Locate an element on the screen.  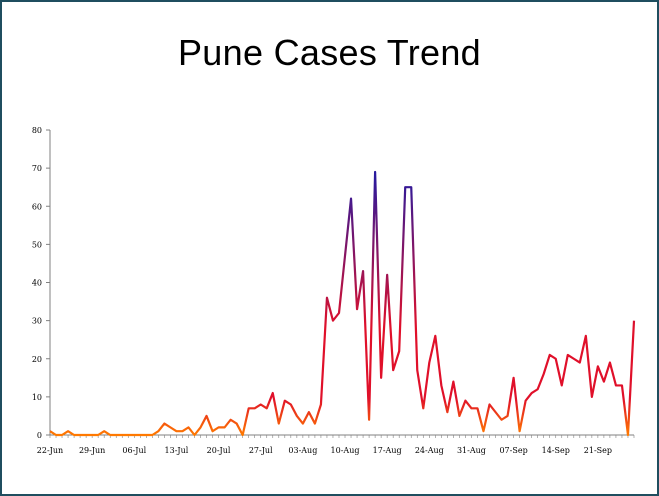
x-tick-label: 20-Jul is located at coordinates (219, 450).